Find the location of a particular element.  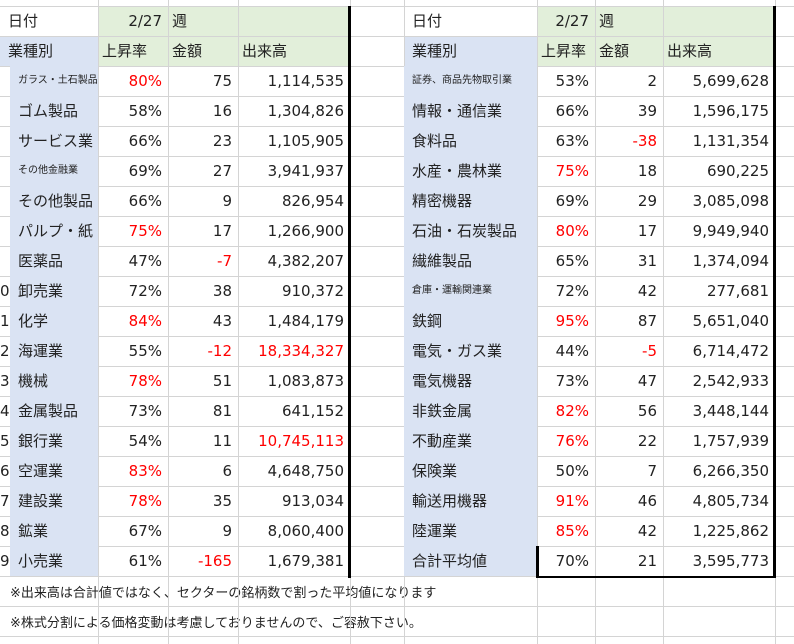

date-label-left: 日付 is located at coordinates (23, 21).